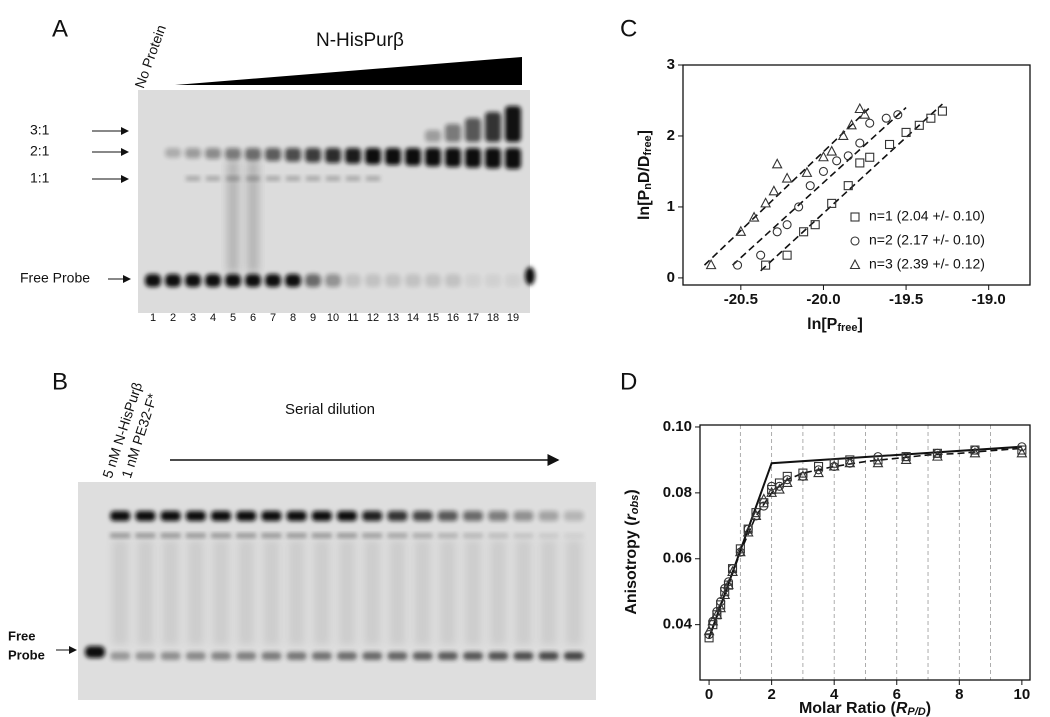 Image resolution: width=1050 pixels, height=717 pixels. I want to click on lane-number: 11, so click(352, 318).